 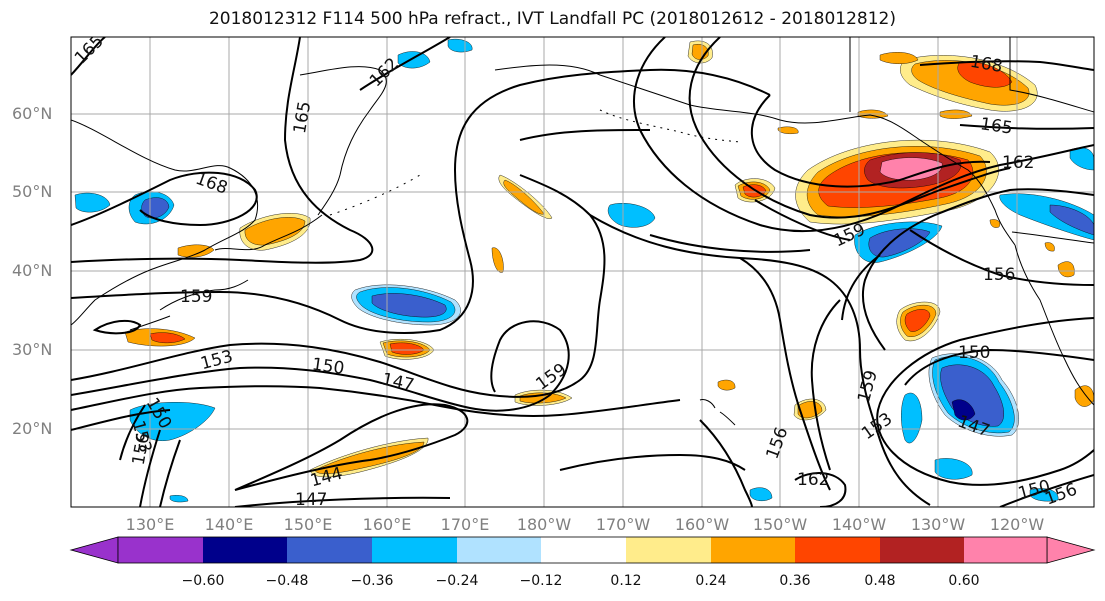 I want to click on colorbar-tick-label: −0.24, so click(x=457, y=581).